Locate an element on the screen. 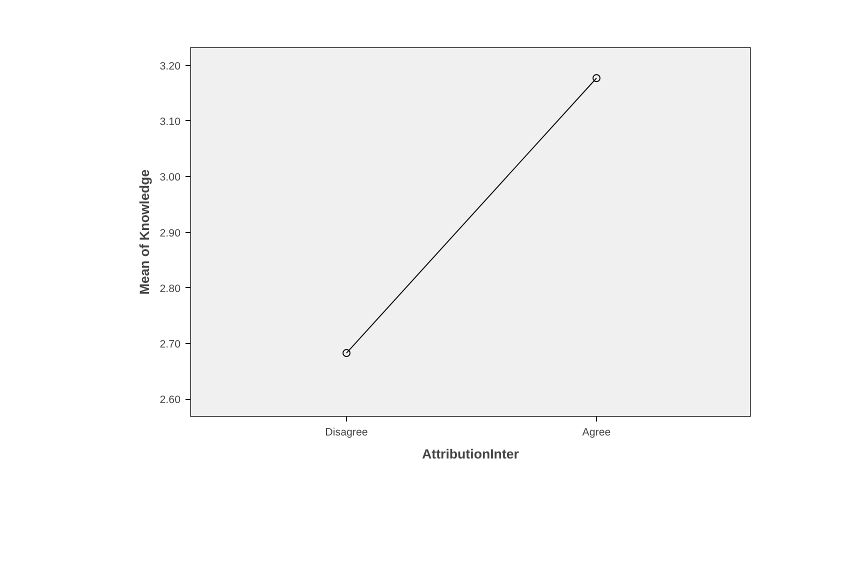 The height and width of the screenshot is (563, 860). x-tick-label: Agree is located at coordinates (596, 432).